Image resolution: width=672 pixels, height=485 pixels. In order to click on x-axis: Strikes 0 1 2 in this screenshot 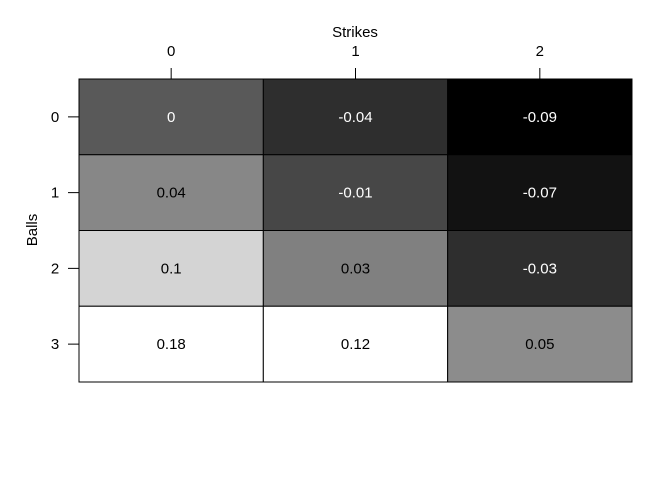, I will do `click(355, 51)`.